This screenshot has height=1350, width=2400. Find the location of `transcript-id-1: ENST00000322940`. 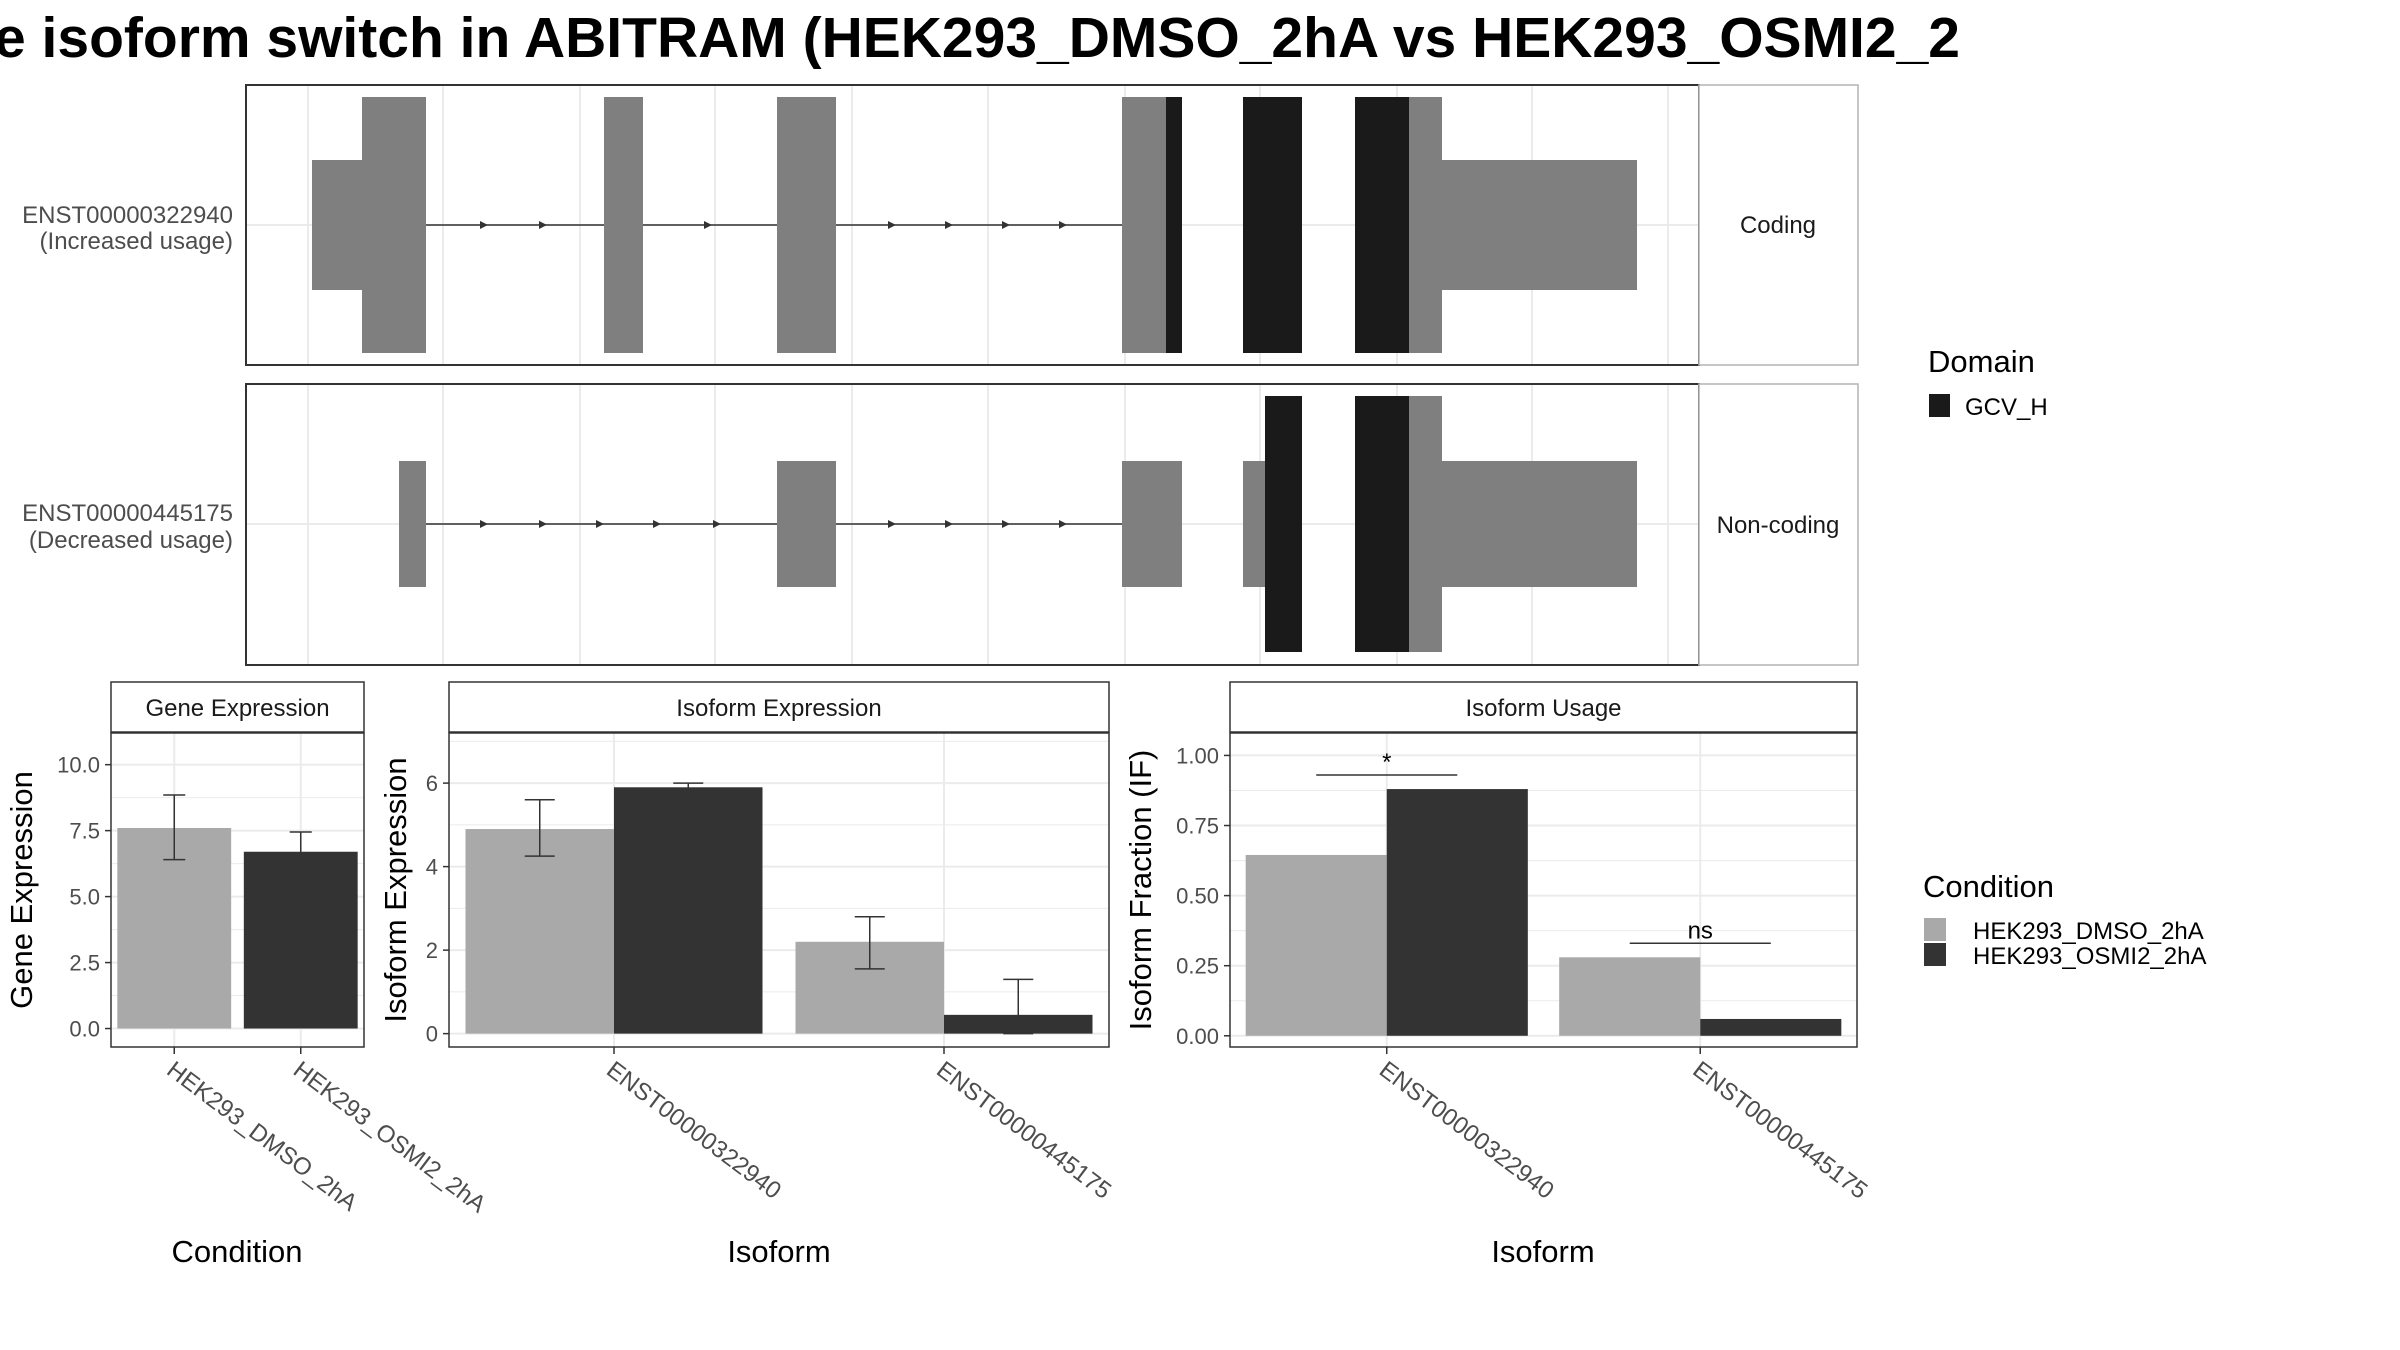

transcript-id-1: ENST00000322940 is located at coordinates (127, 215).